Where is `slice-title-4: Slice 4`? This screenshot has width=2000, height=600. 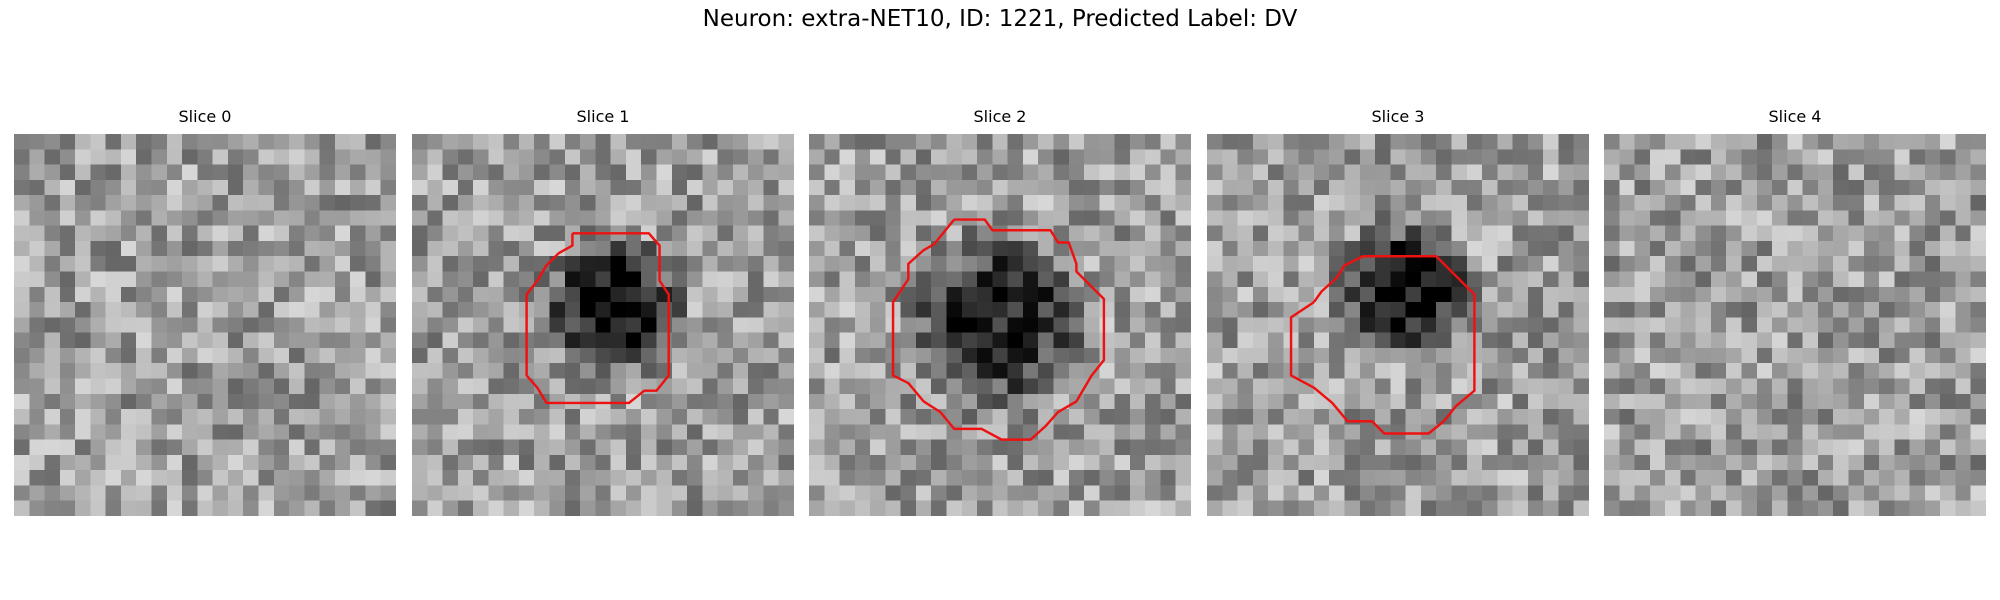
slice-title-4: Slice 4 is located at coordinates (1795, 116).